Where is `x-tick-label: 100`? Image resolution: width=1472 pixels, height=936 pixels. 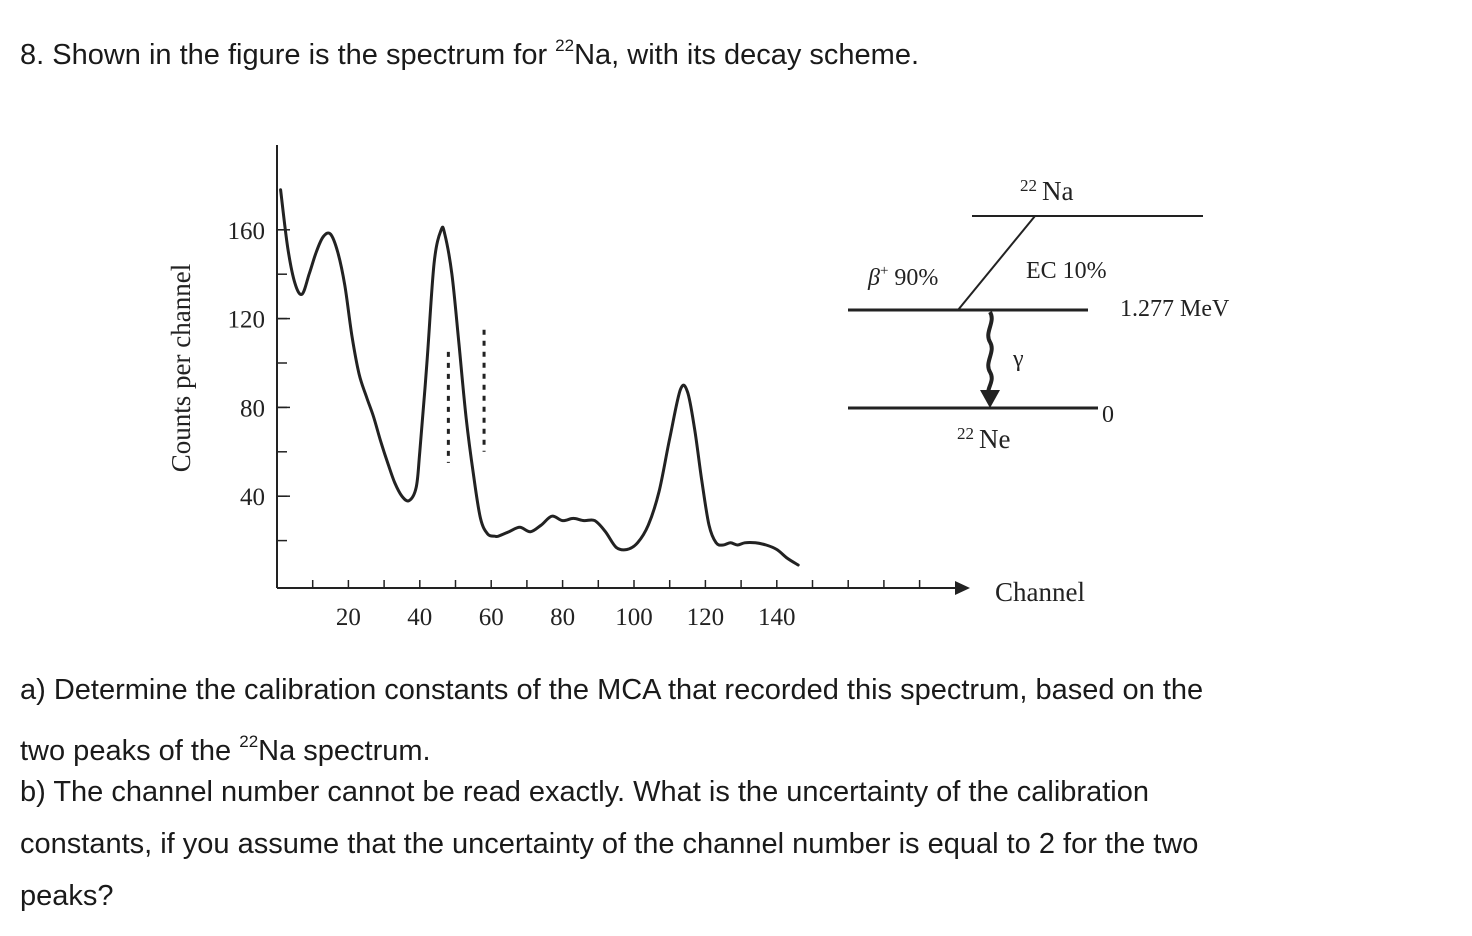
x-tick-label: 100 is located at coordinates (634, 617).